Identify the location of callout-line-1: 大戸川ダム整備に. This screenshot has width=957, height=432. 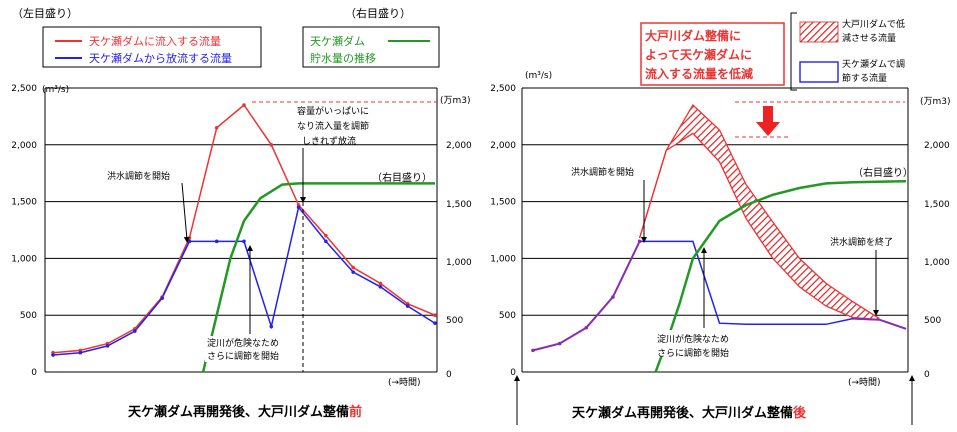
(693, 35).